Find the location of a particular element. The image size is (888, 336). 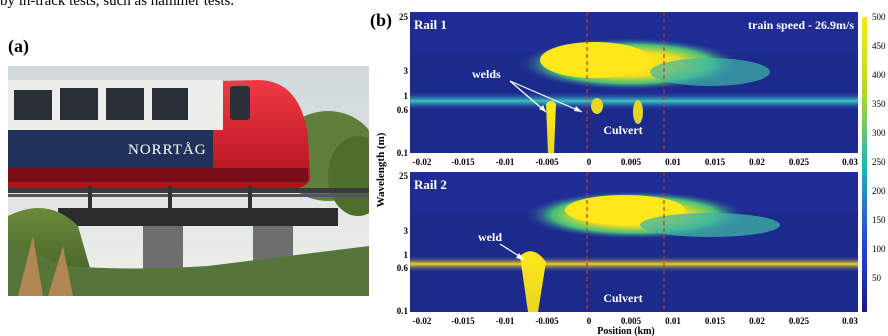

colorbar-tick: 150 is located at coordinates (879, 220).